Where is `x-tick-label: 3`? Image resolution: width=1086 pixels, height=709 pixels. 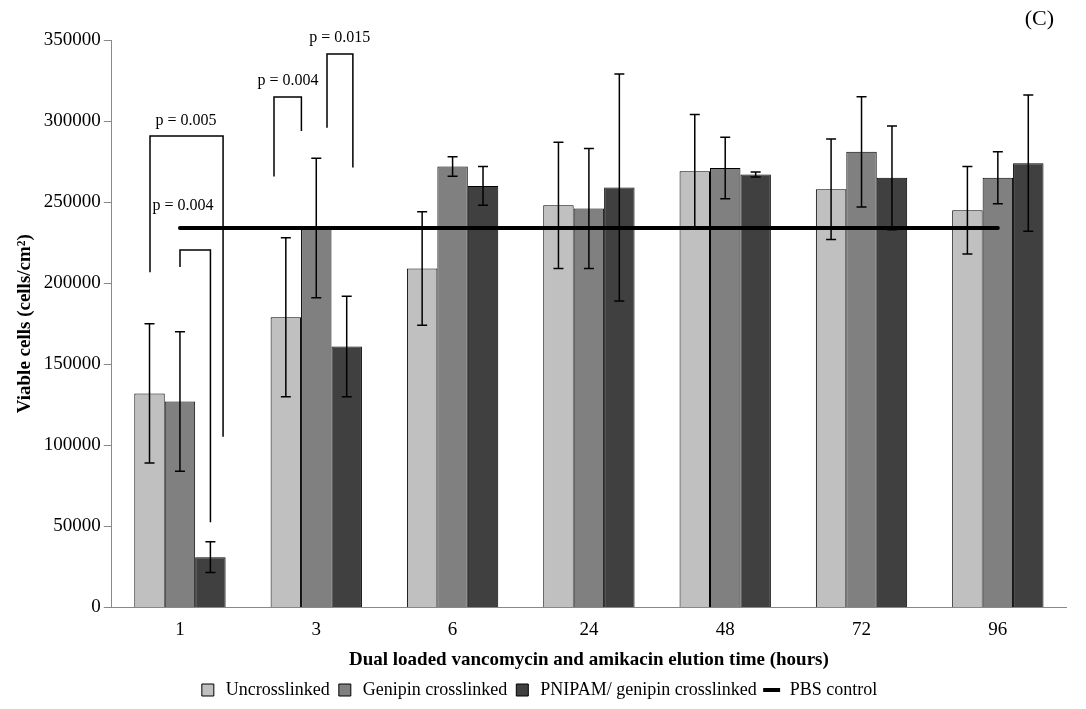 x-tick-label: 3 is located at coordinates (316, 628).